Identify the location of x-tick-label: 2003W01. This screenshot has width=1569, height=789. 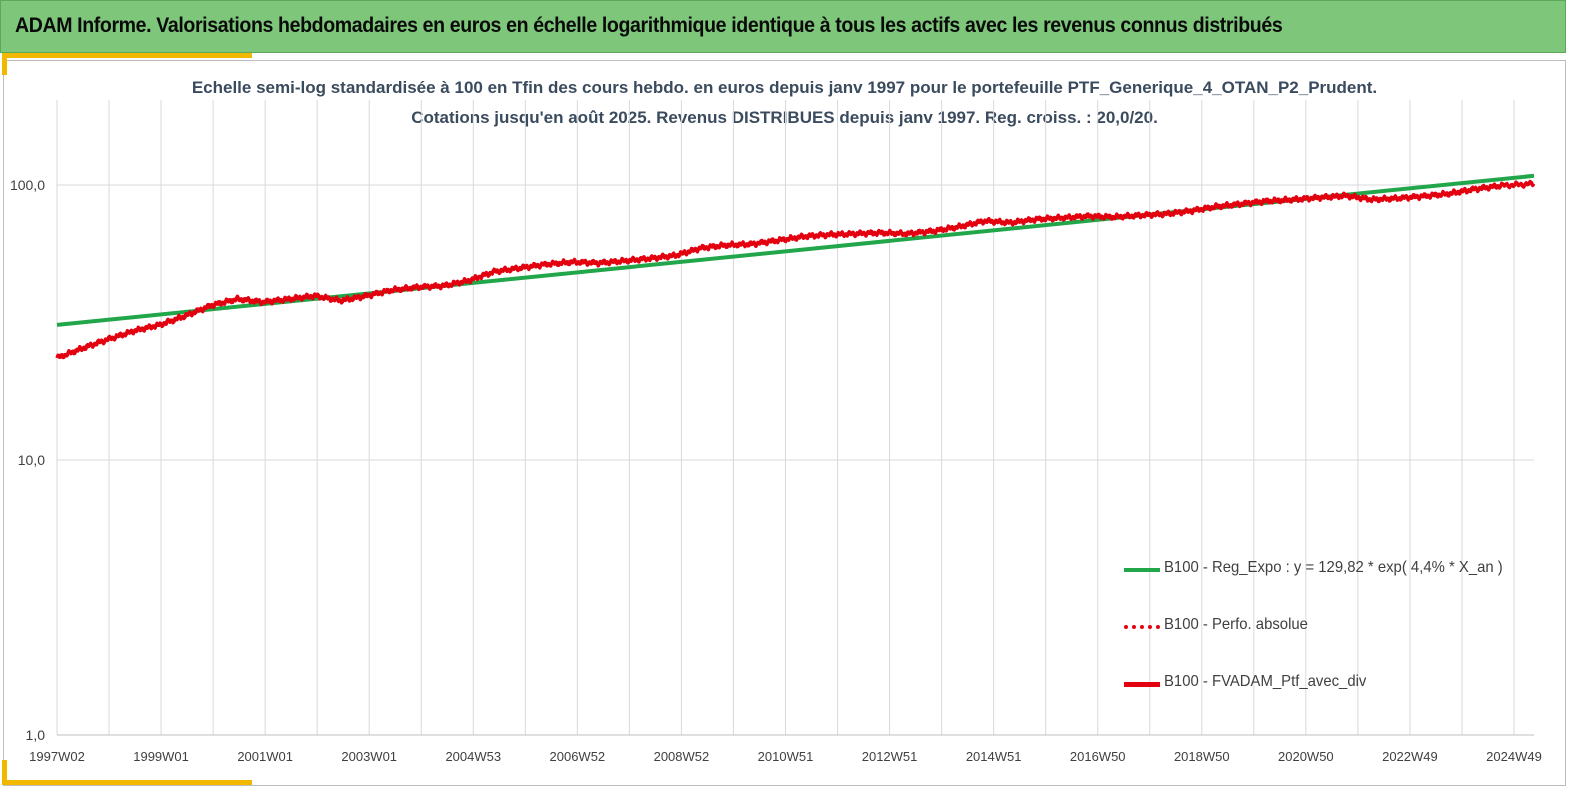
(369, 756).